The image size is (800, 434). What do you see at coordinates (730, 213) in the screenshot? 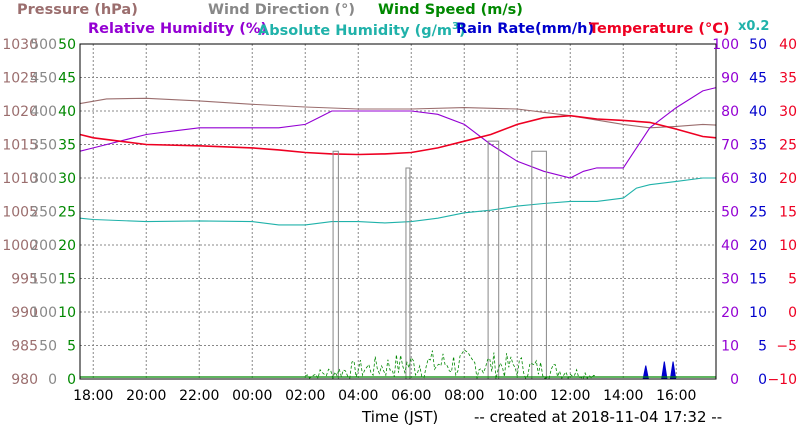
I see `y-tick-label-relative-humidity: 50` at bounding box center [730, 213].